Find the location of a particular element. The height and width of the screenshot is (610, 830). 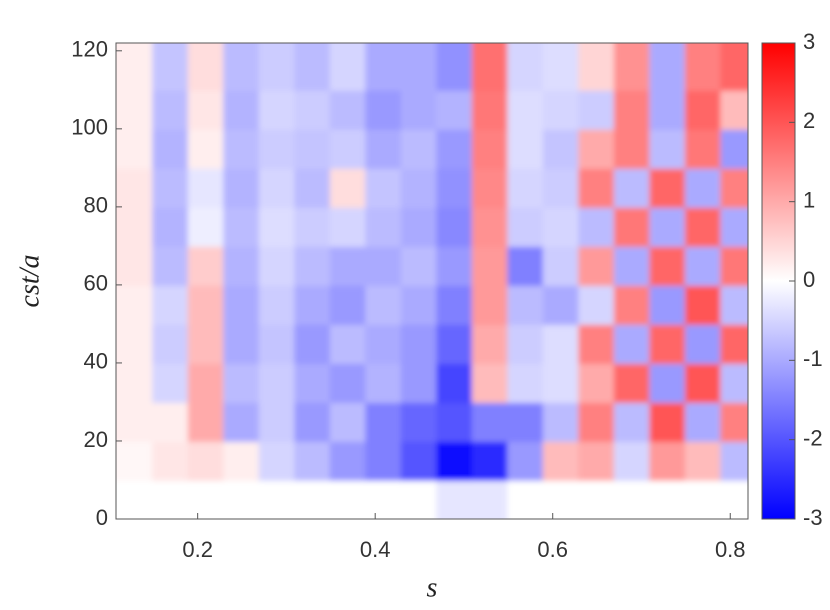

colorbar-tick-label: -2 is located at coordinates (813, 437).